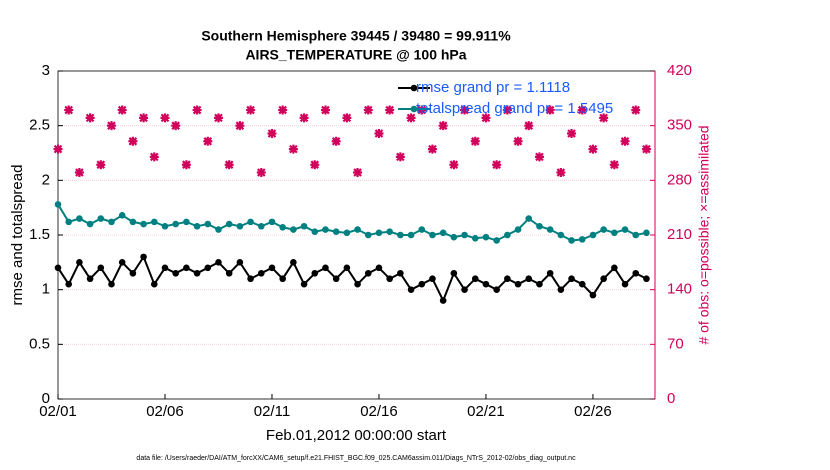 The height and width of the screenshot is (470, 830). Describe the element at coordinates (46, 398) in the screenshot. I see `y-tick-label: 0` at that location.